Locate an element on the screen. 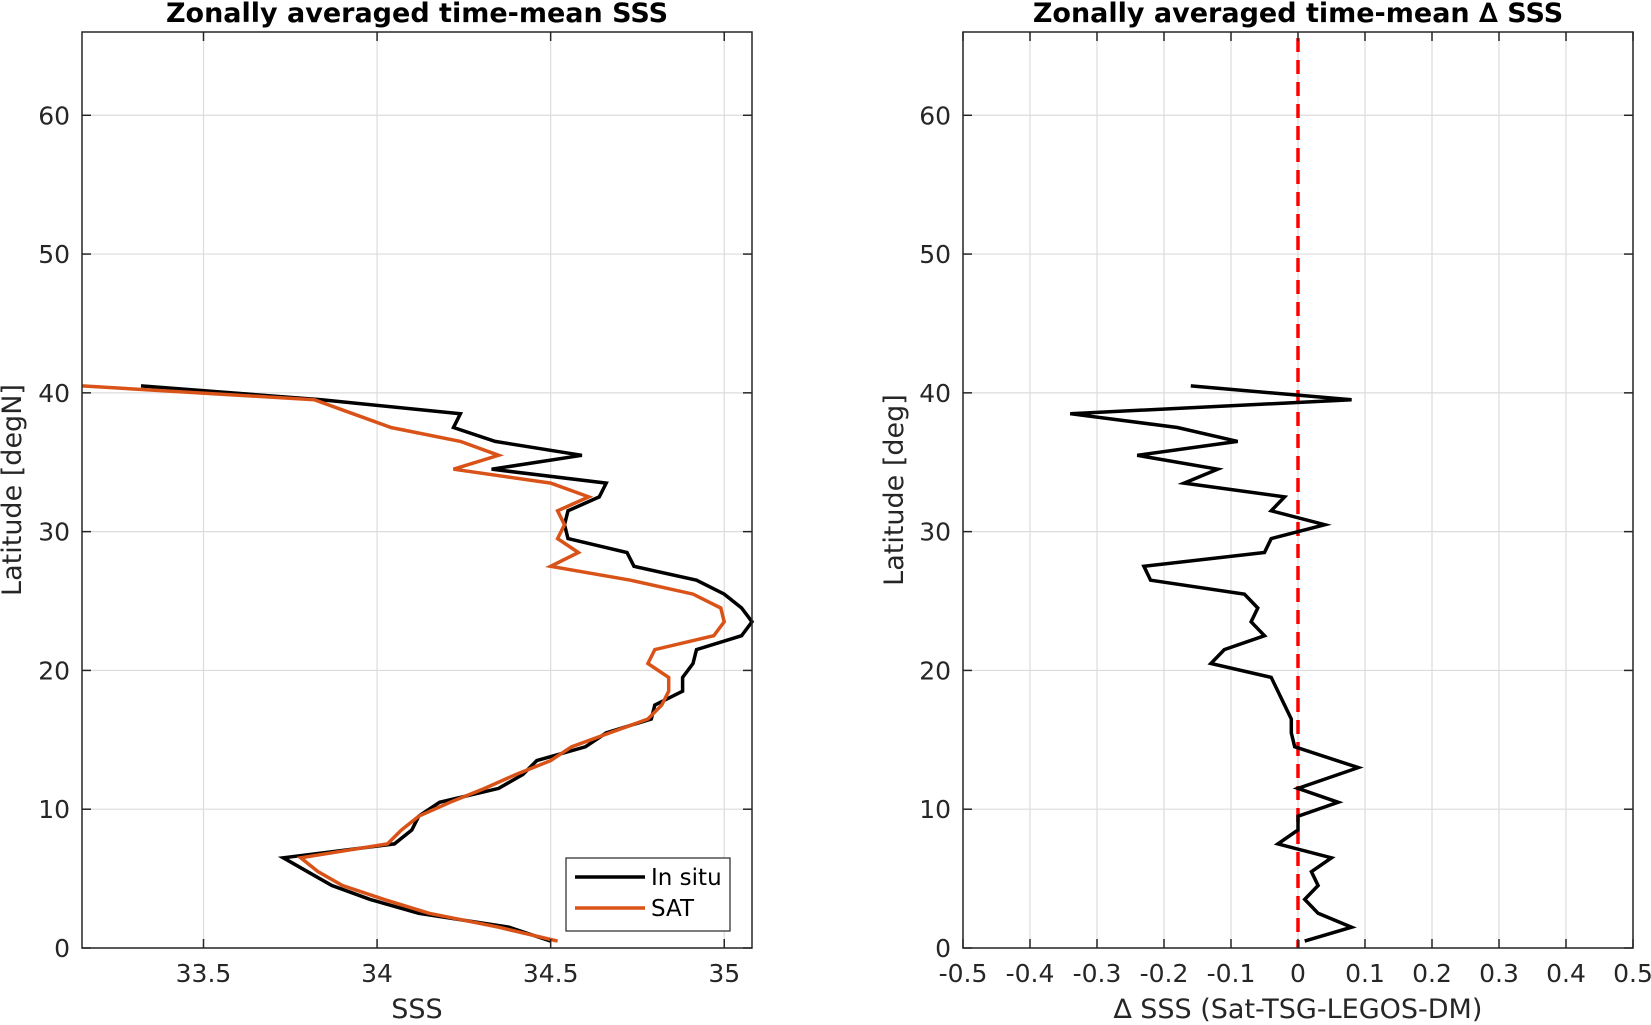 Image resolution: width=1651 pixels, height=1025 pixels. x-tick-label: 0.3 is located at coordinates (1499, 973).